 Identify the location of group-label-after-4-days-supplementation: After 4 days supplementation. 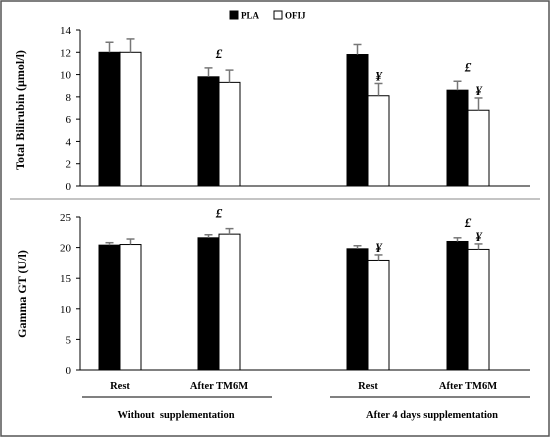
(432, 415).